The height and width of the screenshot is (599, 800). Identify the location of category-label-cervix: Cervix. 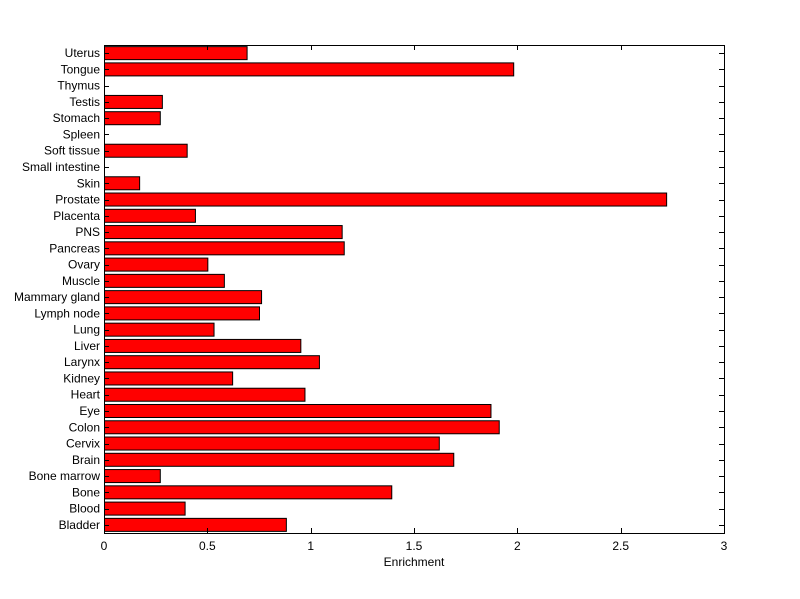
(83, 444).